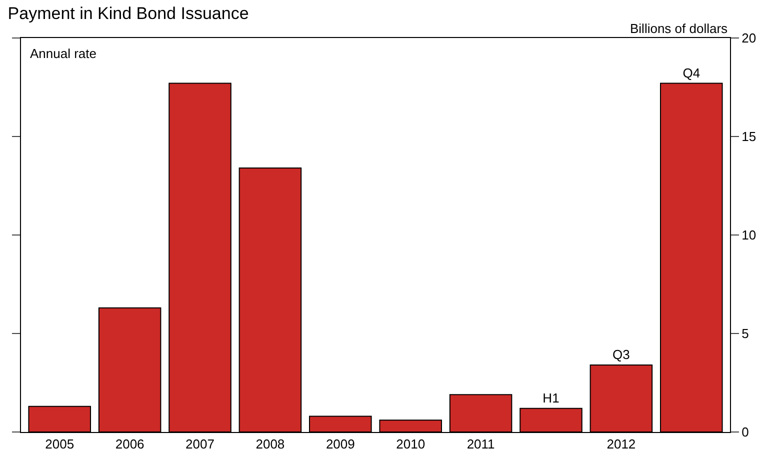  Describe the element at coordinates (691, 72) in the screenshot. I see `data-label: Q4` at that location.